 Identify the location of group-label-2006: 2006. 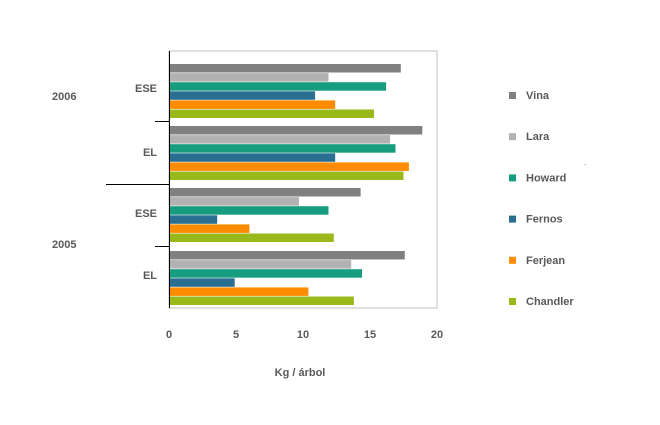
(64, 97).